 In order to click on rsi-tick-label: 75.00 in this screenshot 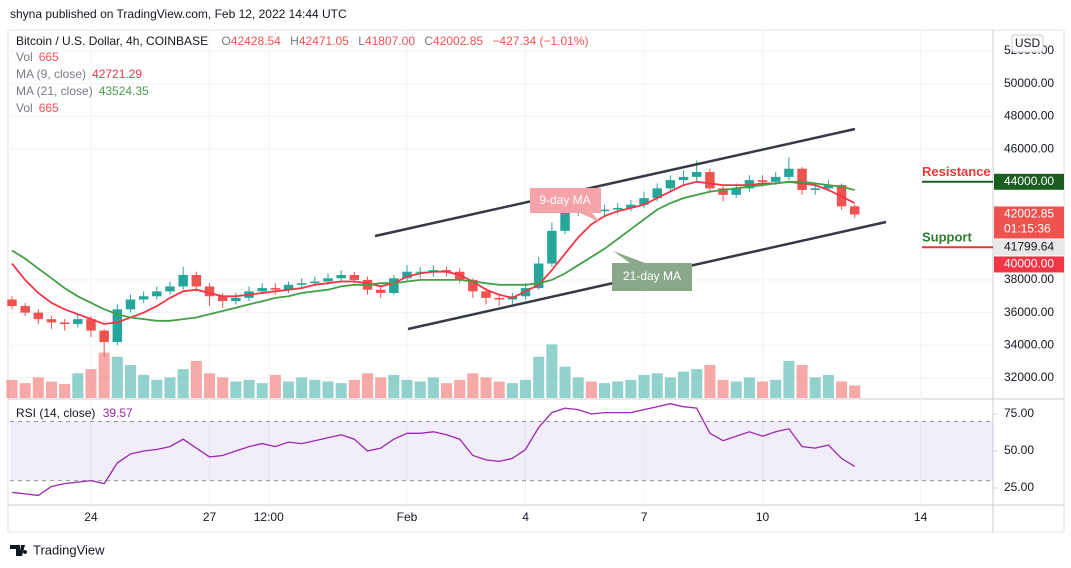, I will do `click(1019, 413)`.